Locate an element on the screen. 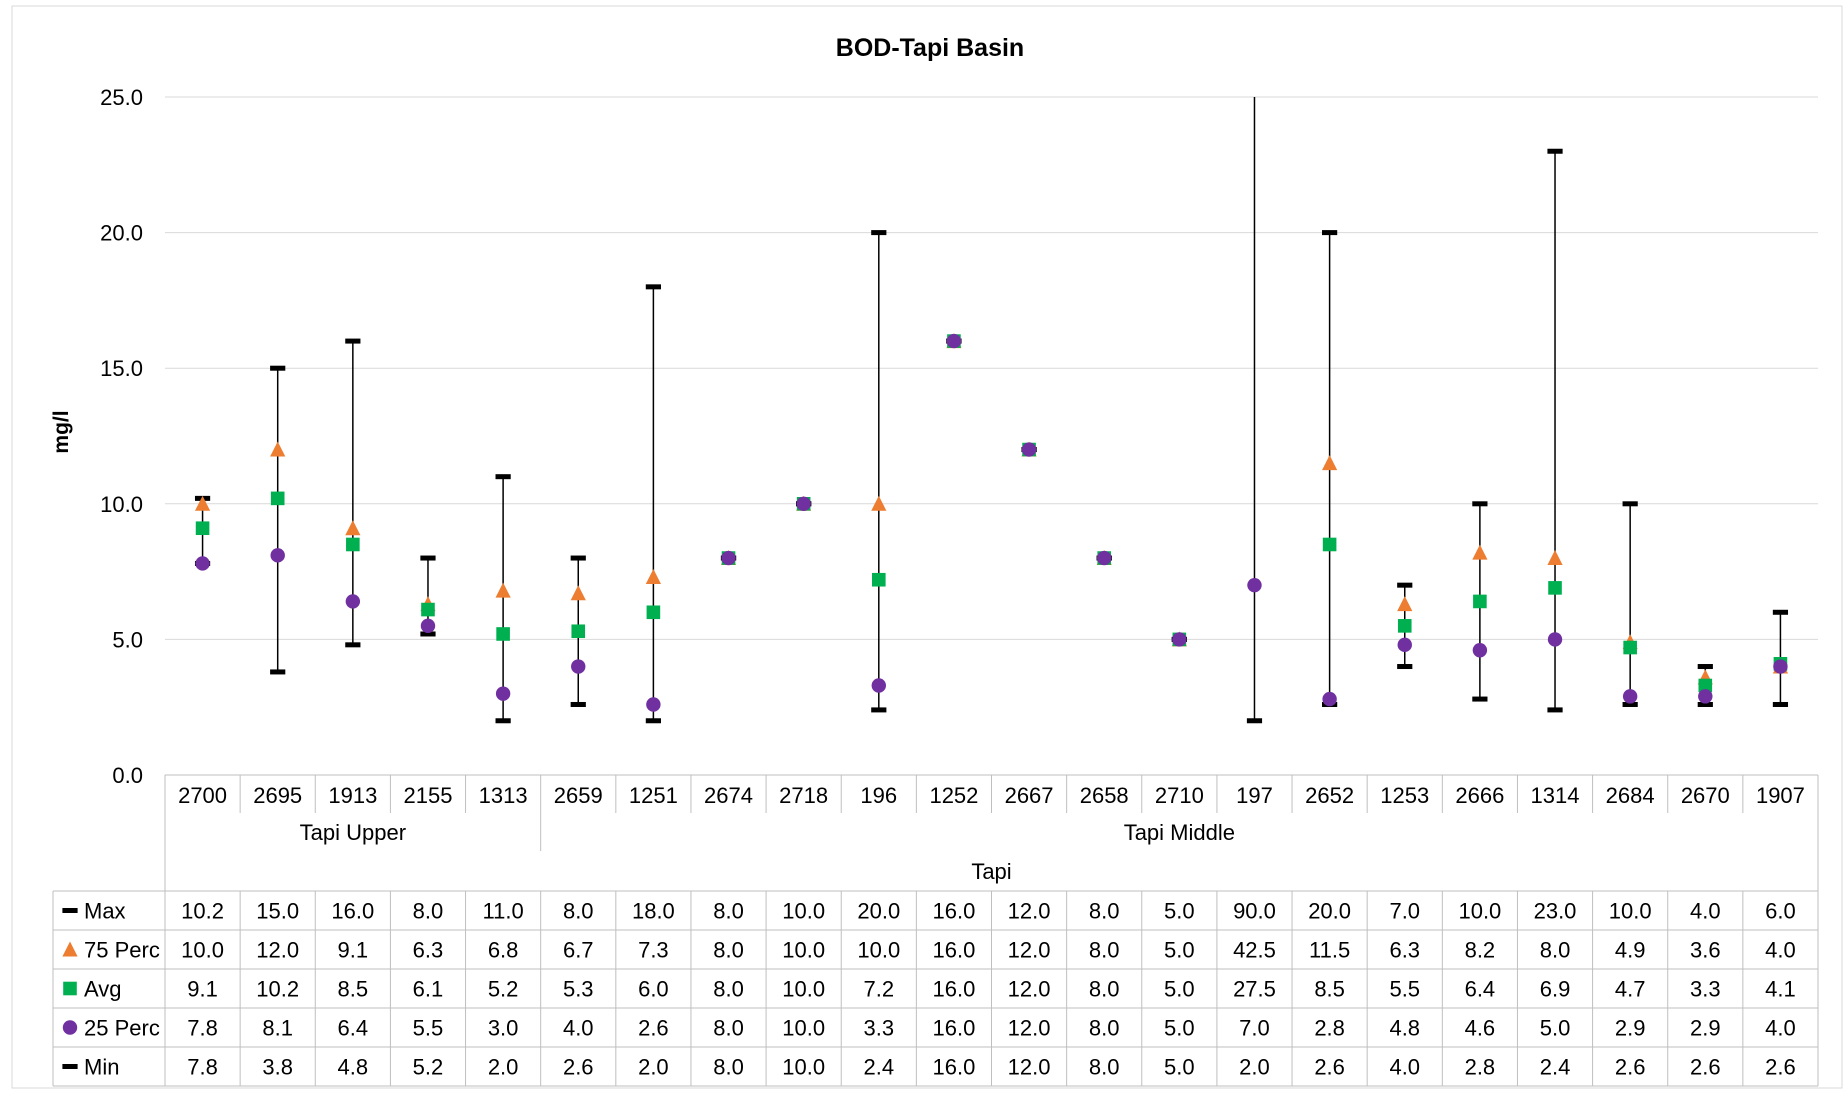 The image size is (1848, 1098). table-cell-value: 3.6 is located at coordinates (1705, 950).